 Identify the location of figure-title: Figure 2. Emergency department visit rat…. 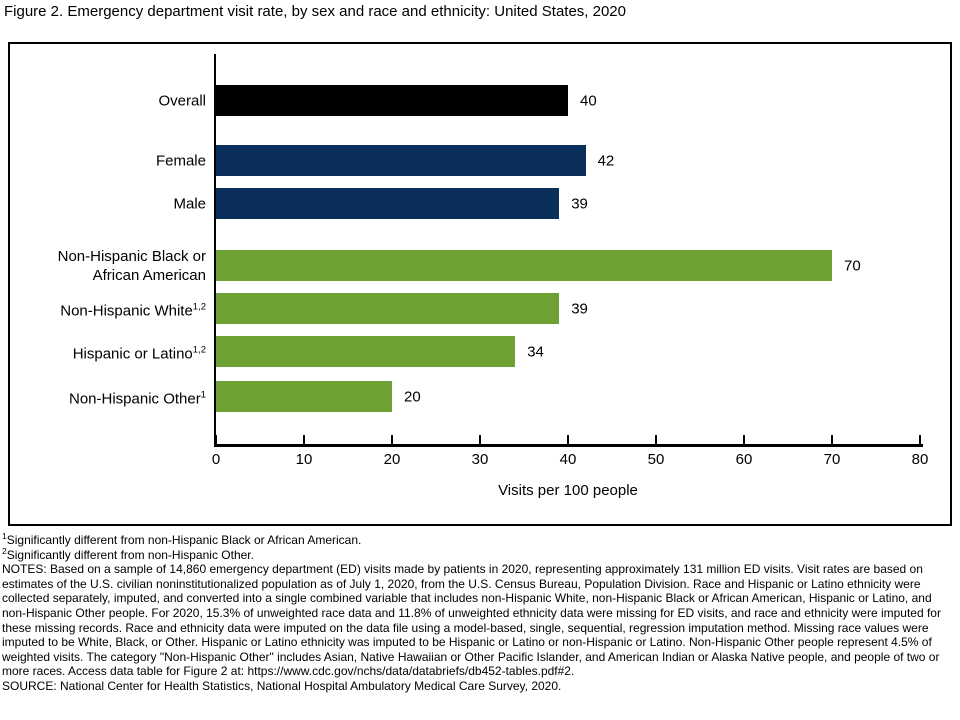
(315, 11).